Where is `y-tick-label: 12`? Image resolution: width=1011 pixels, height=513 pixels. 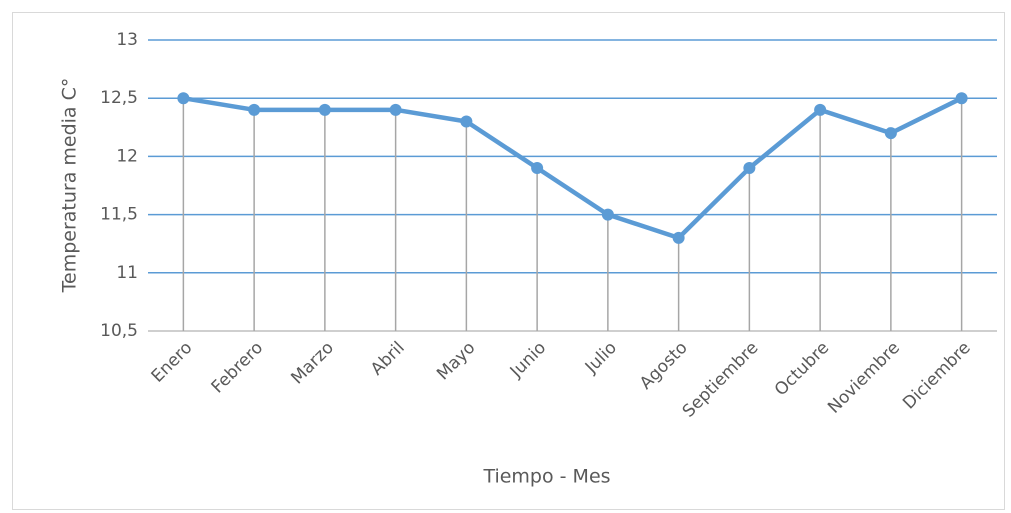
y-tick-label: 12 is located at coordinates (127, 156).